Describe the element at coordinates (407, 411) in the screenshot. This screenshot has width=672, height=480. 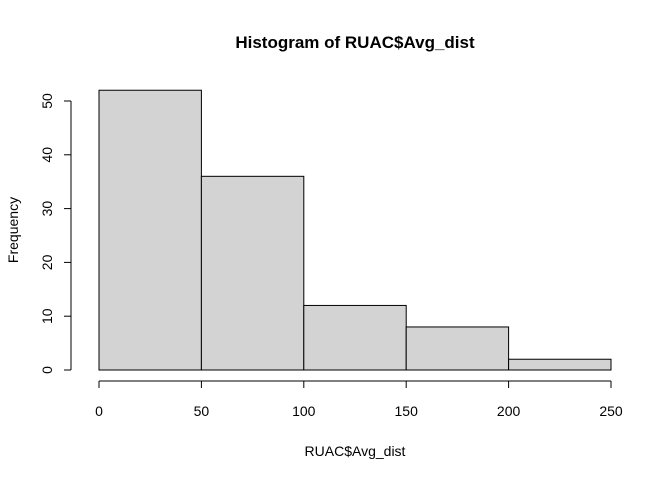
I see `x-tick-label: 150` at that location.